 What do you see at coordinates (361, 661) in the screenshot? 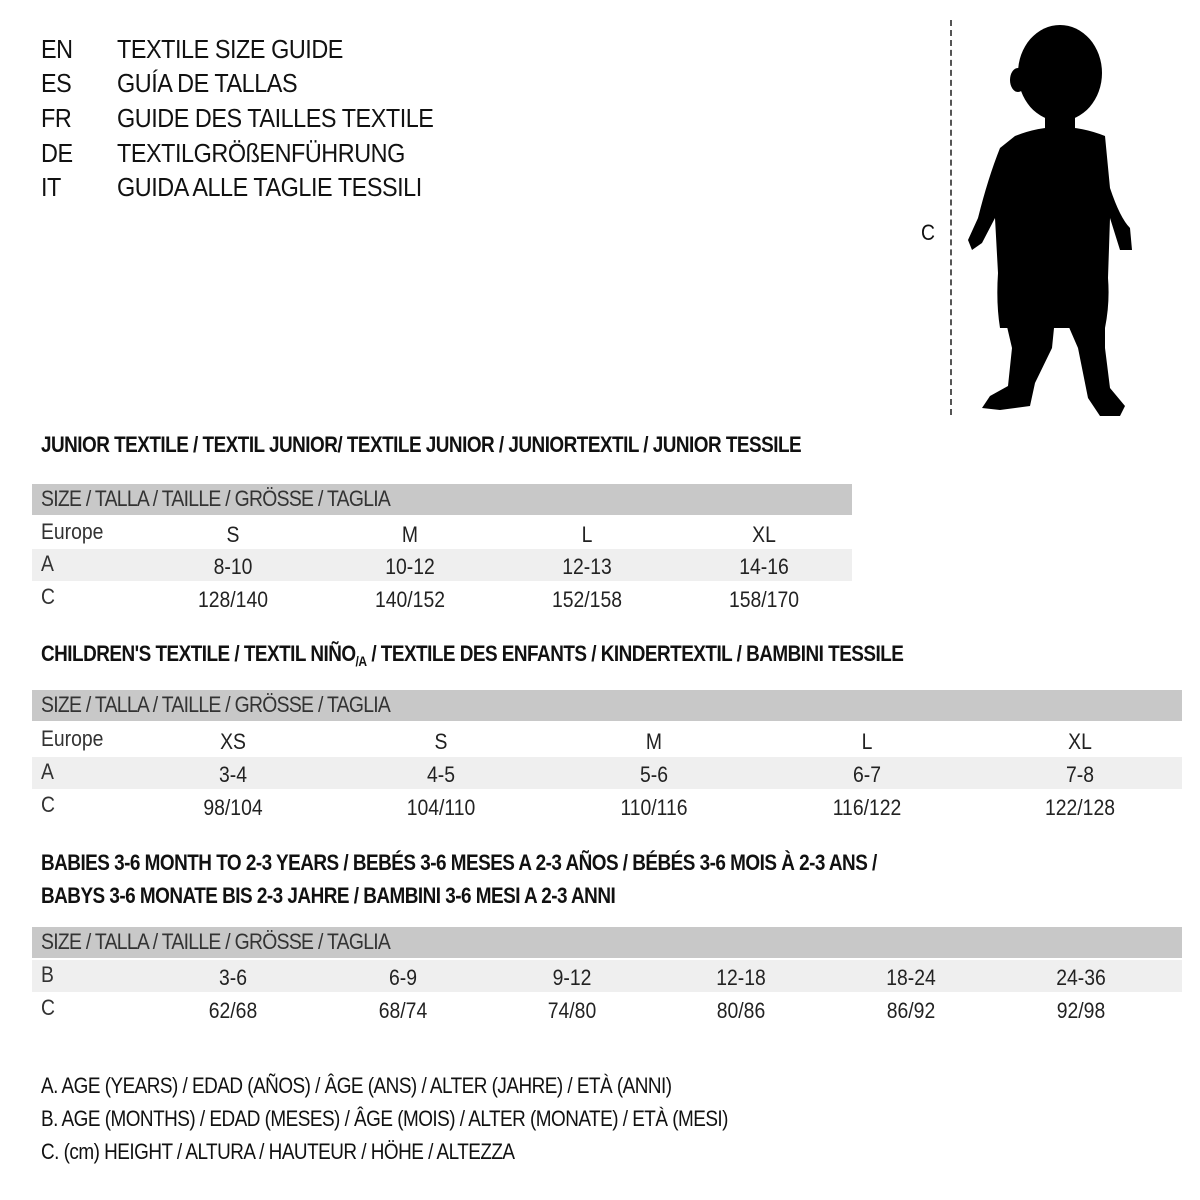
I see `title-subscript: /A` at bounding box center [361, 661].